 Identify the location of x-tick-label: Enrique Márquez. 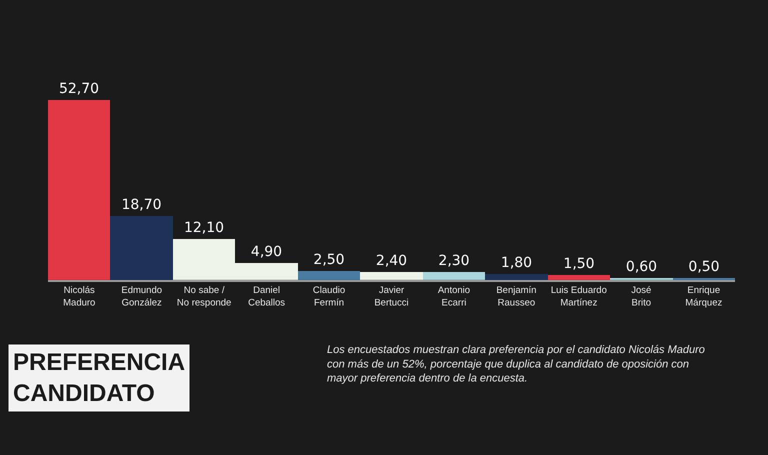
(703, 297).